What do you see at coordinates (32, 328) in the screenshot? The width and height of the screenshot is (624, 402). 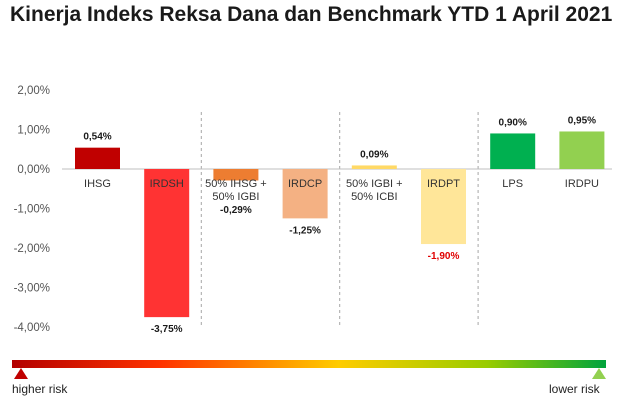 I see `y-tick-label: -4,00%` at bounding box center [32, 328].